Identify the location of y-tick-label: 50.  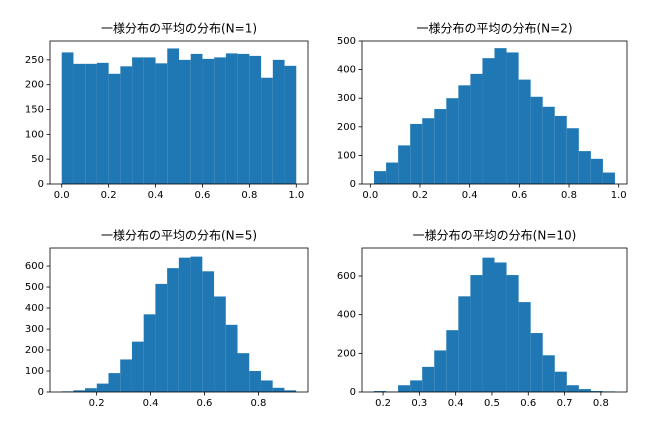
(37, 159).